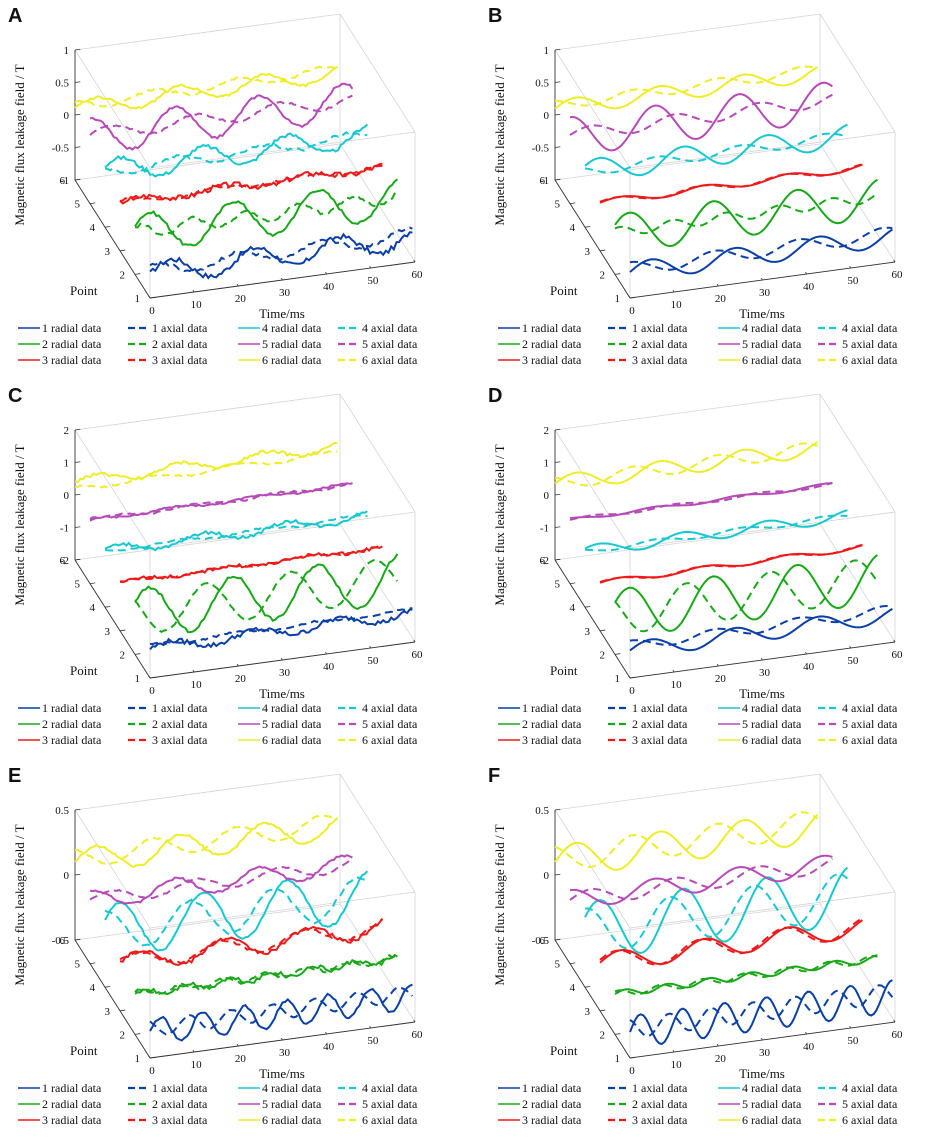  Describe the element at coordinates (72, 740) in the screenshot. I see `legend-label: 3 radial data` at that location.